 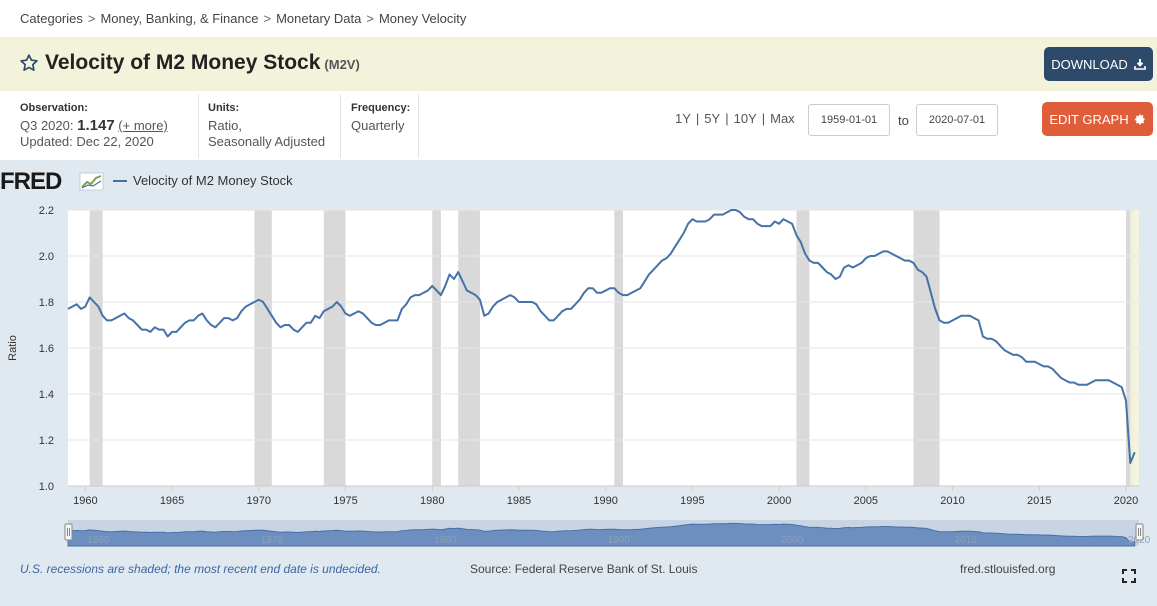 What do you see at coordinates (445, 540) in the screenshot?
I see `navigator-year-label: 1980` at bounding box center [445, 540].